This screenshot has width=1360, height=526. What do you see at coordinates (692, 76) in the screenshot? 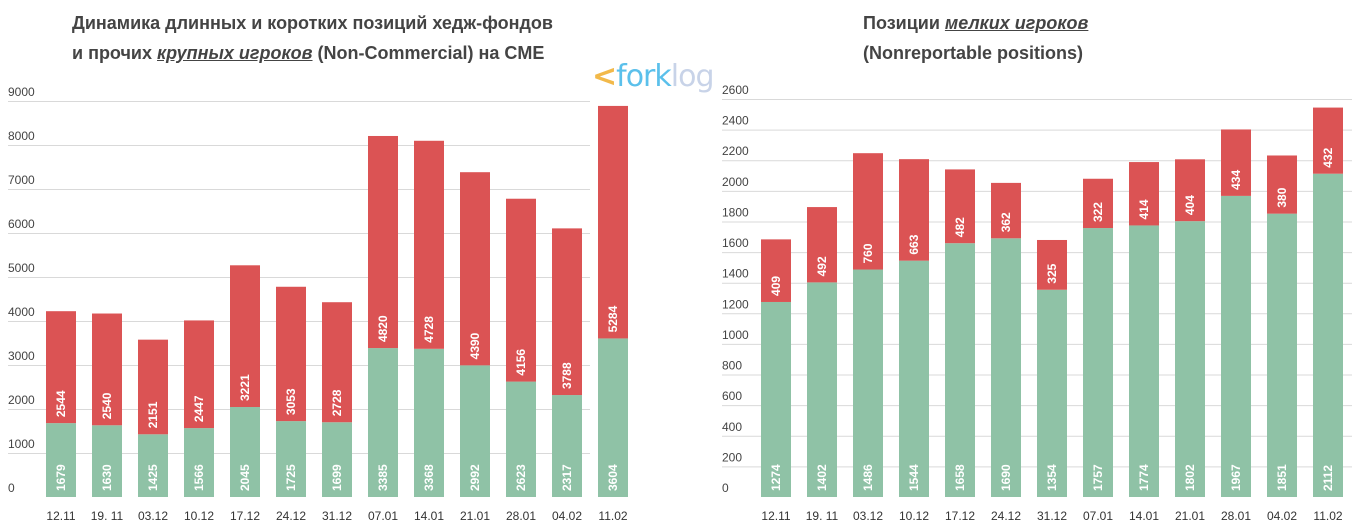
I see `watermark-text-b: log` at bounding box center [692, 76].